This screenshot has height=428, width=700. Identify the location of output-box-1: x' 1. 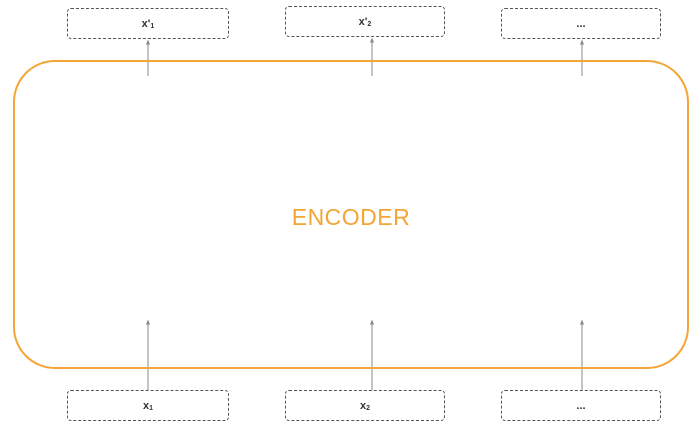
(148, 23).